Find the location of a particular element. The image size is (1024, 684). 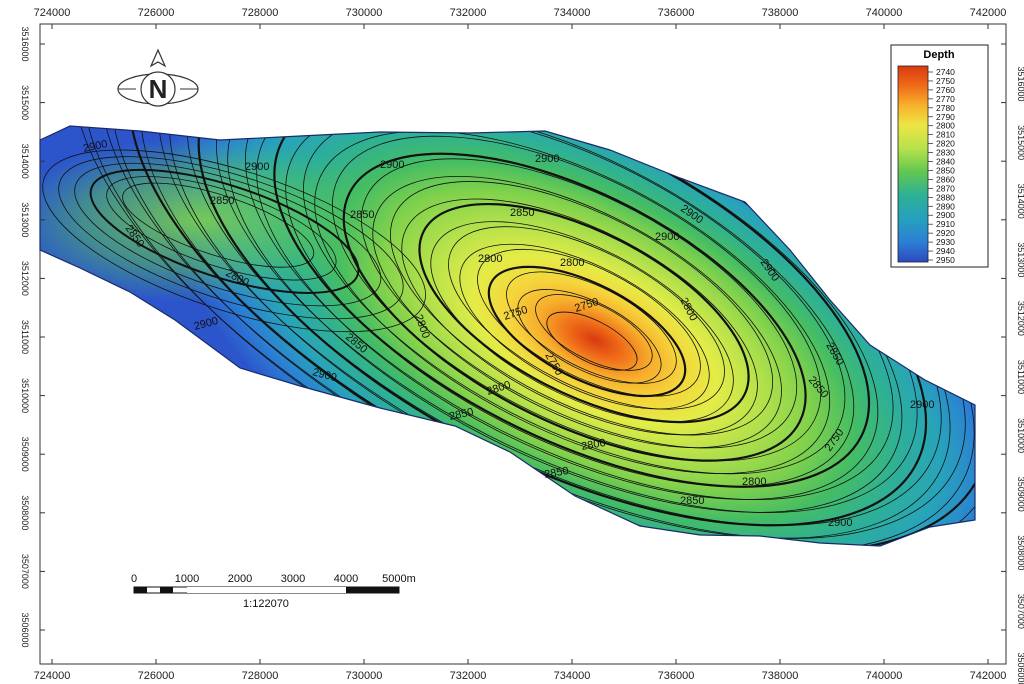

scale-tick-label: 1000 is located at coordinates (187, 579).